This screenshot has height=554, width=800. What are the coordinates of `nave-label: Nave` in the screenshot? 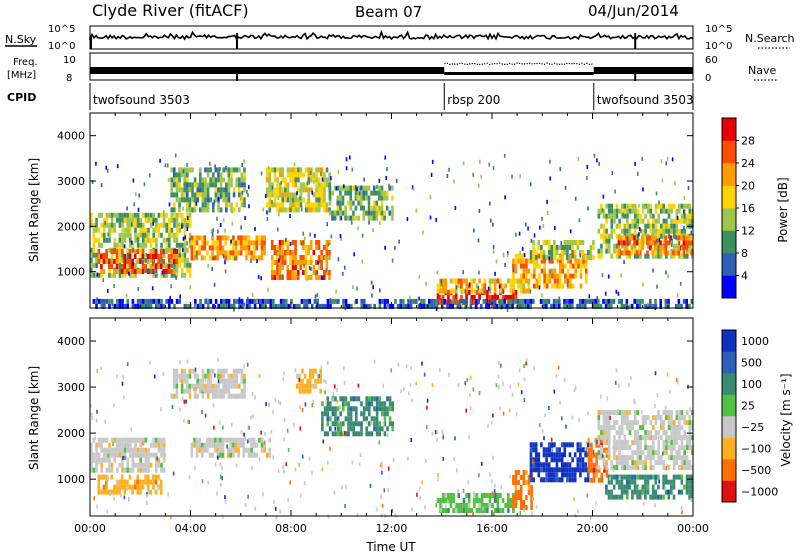 It's located at (762, 70).